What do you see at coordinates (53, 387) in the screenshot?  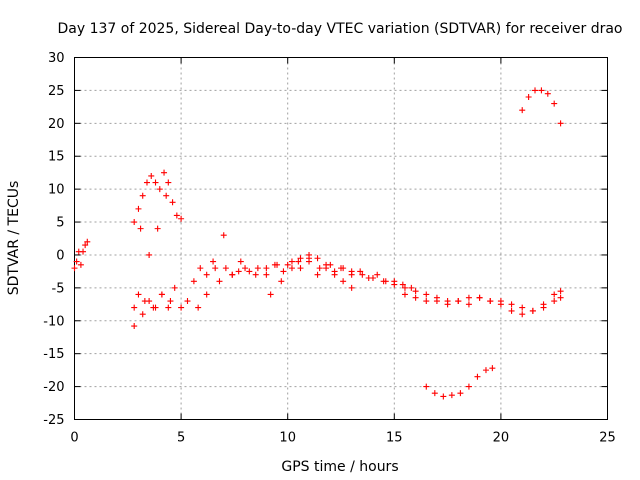 I see `y-tick-label: -20` at bounding box center [53, 387].